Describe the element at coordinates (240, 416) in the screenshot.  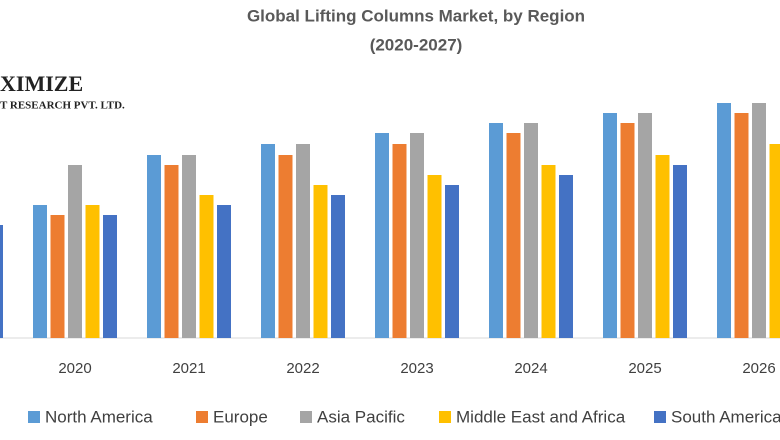
I see `legend-label: Europe` at that location.